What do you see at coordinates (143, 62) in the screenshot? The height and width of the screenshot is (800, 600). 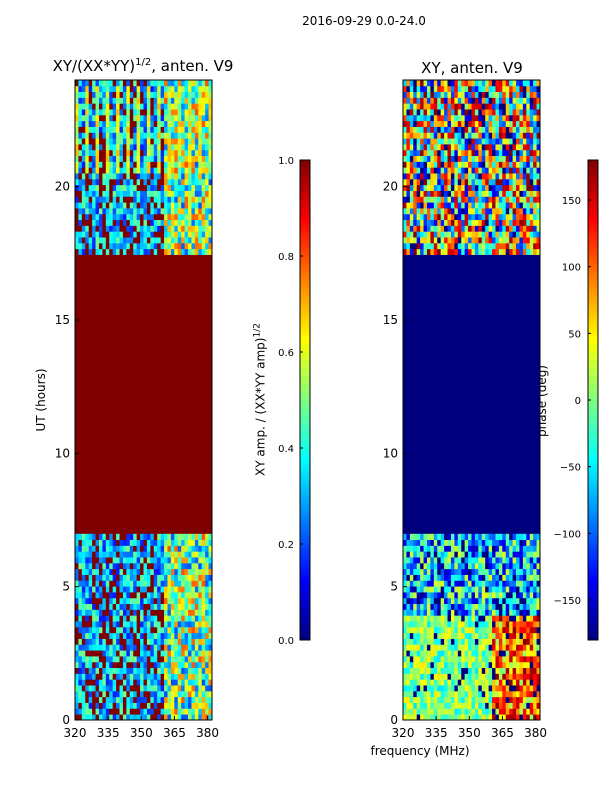 I see `amp-title-exponent: 1/2` at bounding box center [143, 62].